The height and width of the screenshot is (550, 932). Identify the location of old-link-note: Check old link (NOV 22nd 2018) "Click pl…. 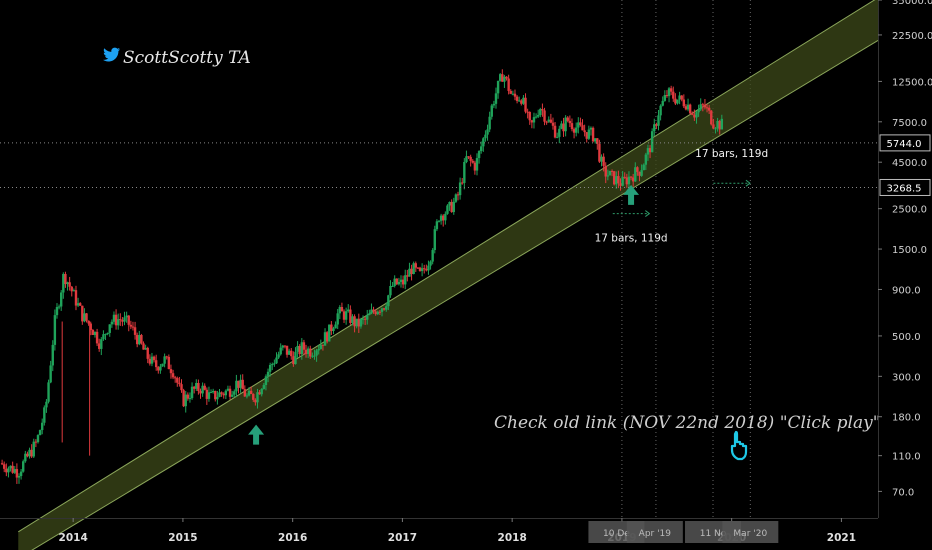
(687, 423).